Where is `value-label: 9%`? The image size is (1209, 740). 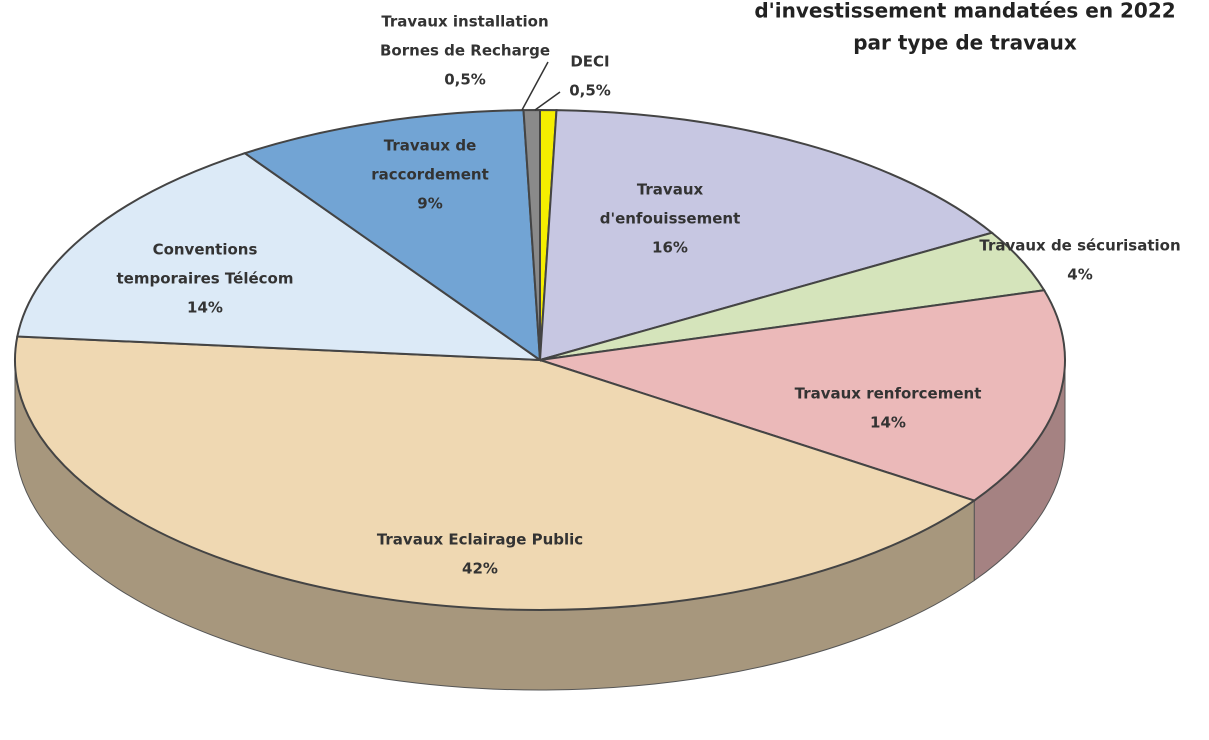 value-label: 9% is located at coordinates (429, 204).